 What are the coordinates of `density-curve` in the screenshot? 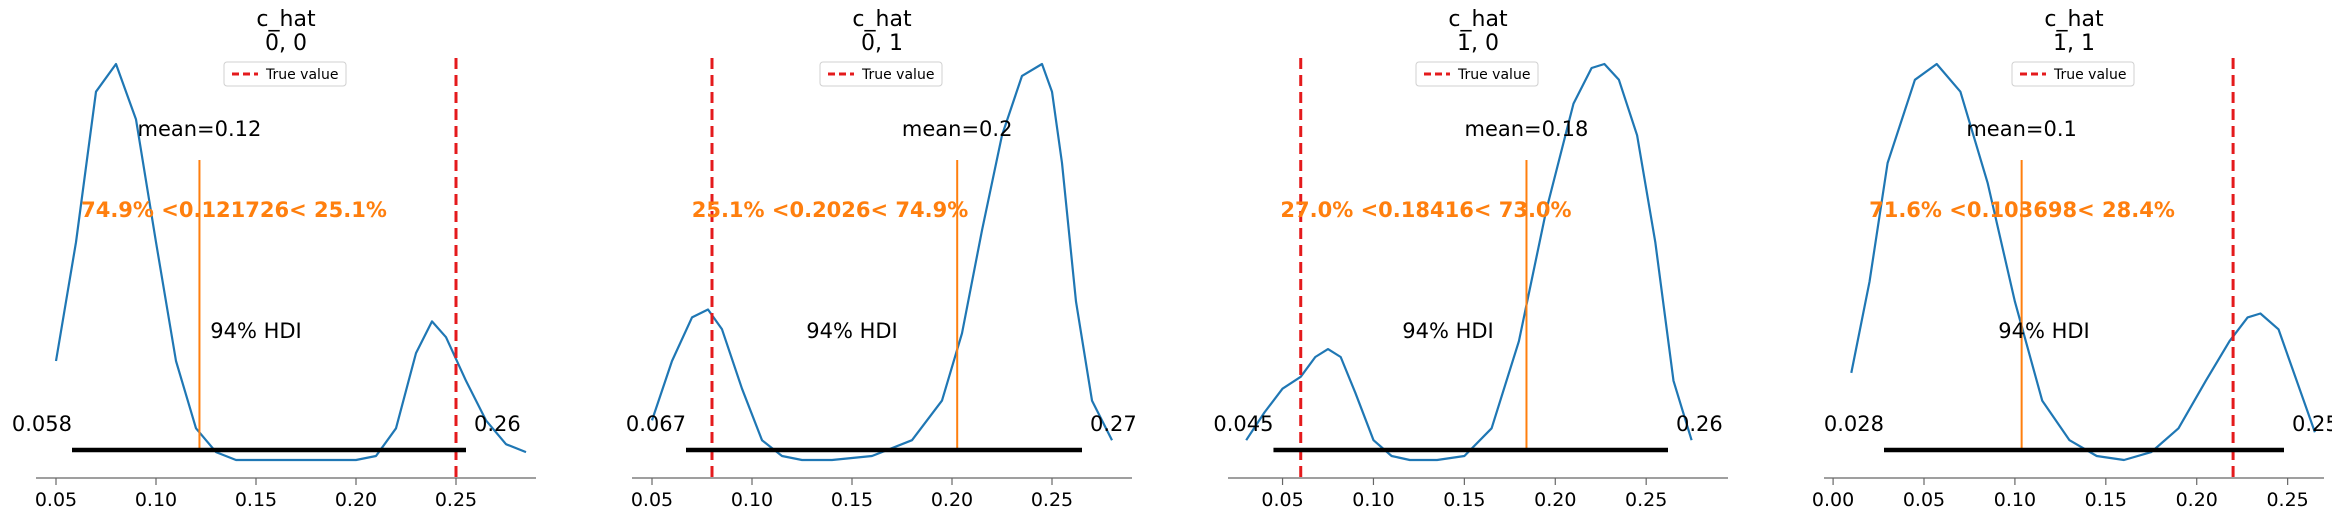 It's located at (1469, 262).